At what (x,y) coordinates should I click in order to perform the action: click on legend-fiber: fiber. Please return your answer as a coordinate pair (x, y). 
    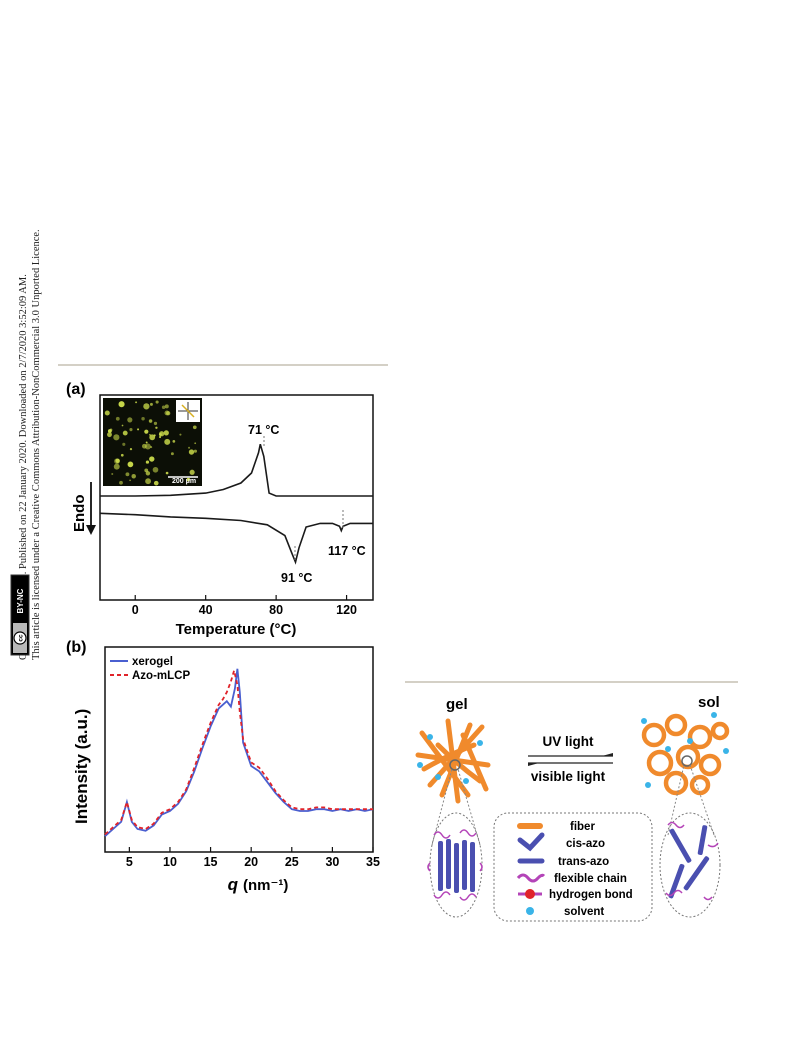
    Looking at the image, I should click on (582, 827).